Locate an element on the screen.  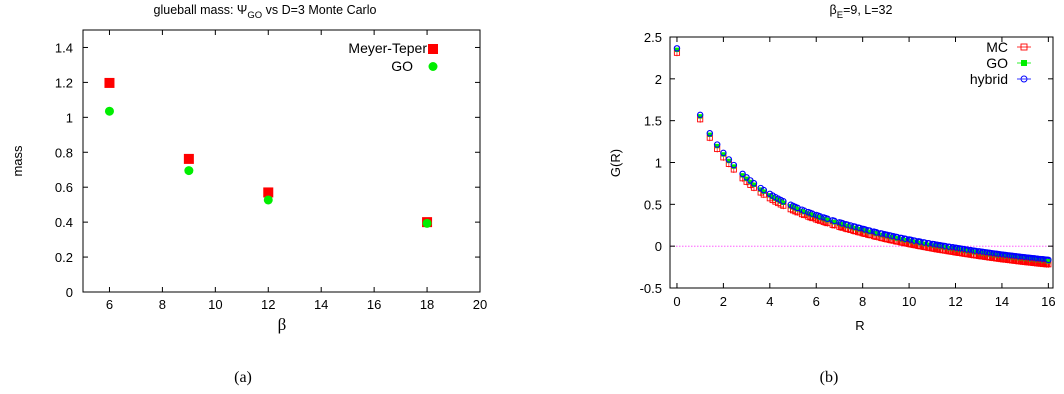
chart-b-xlabel: R is located at coordinates (859, 325).